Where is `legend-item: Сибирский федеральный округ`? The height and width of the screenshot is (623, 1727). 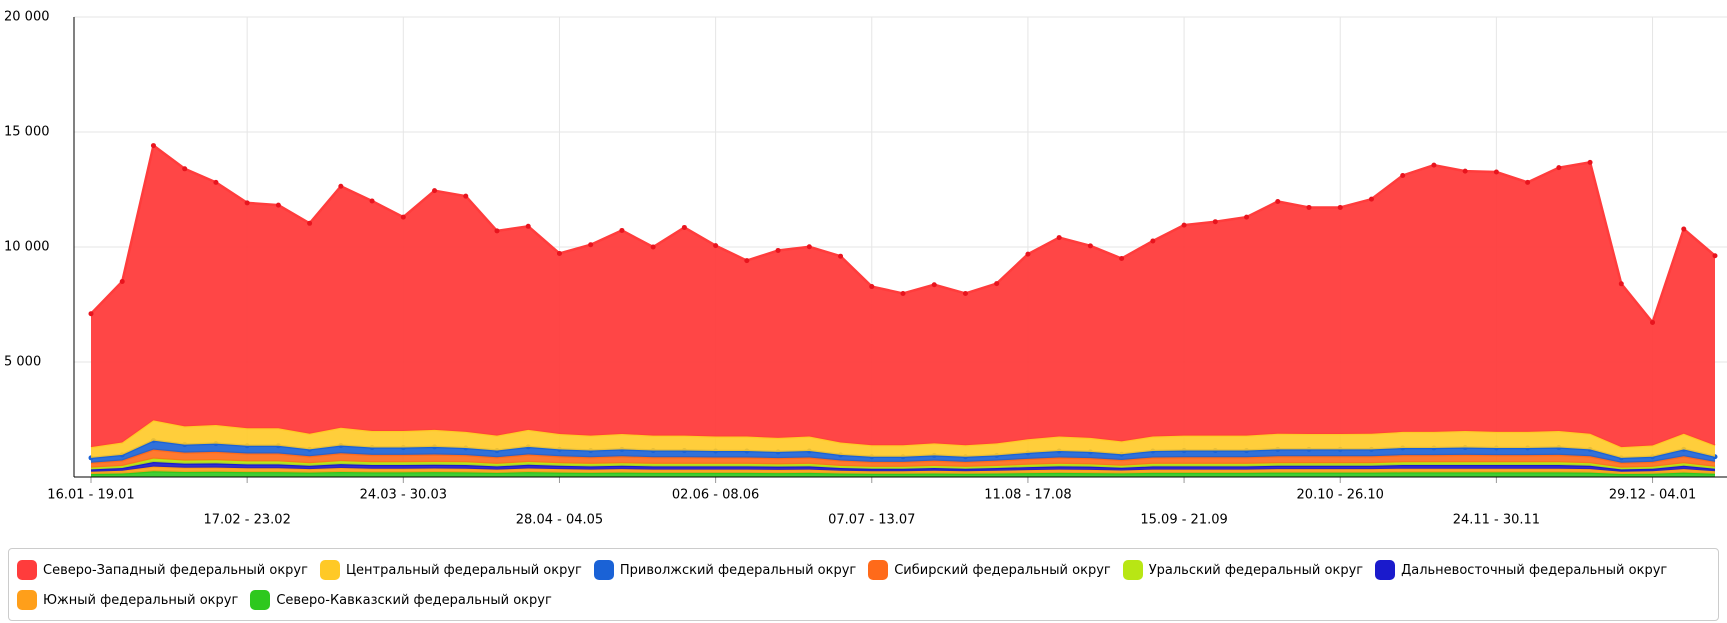 legend-item: Сибирский федеральный округ is located at coordinates (989, 570).